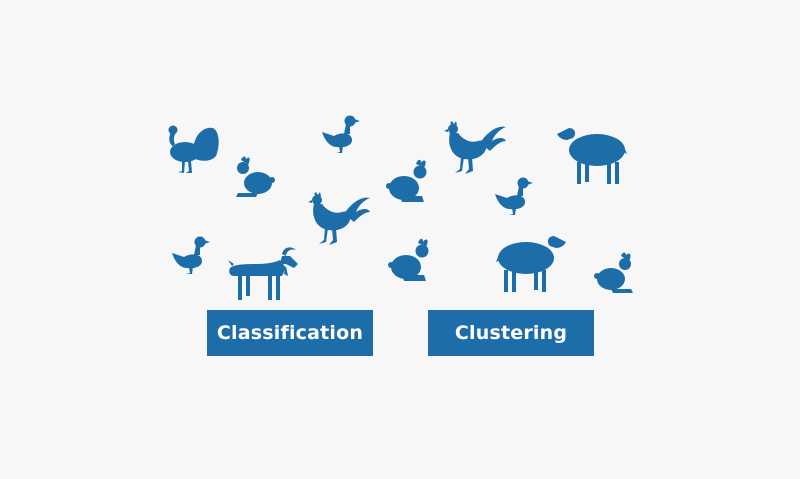  What do you see at coordinates (191, 148) in the screenshot?
I see `turkey-icon` at bounding box center [191, 148].